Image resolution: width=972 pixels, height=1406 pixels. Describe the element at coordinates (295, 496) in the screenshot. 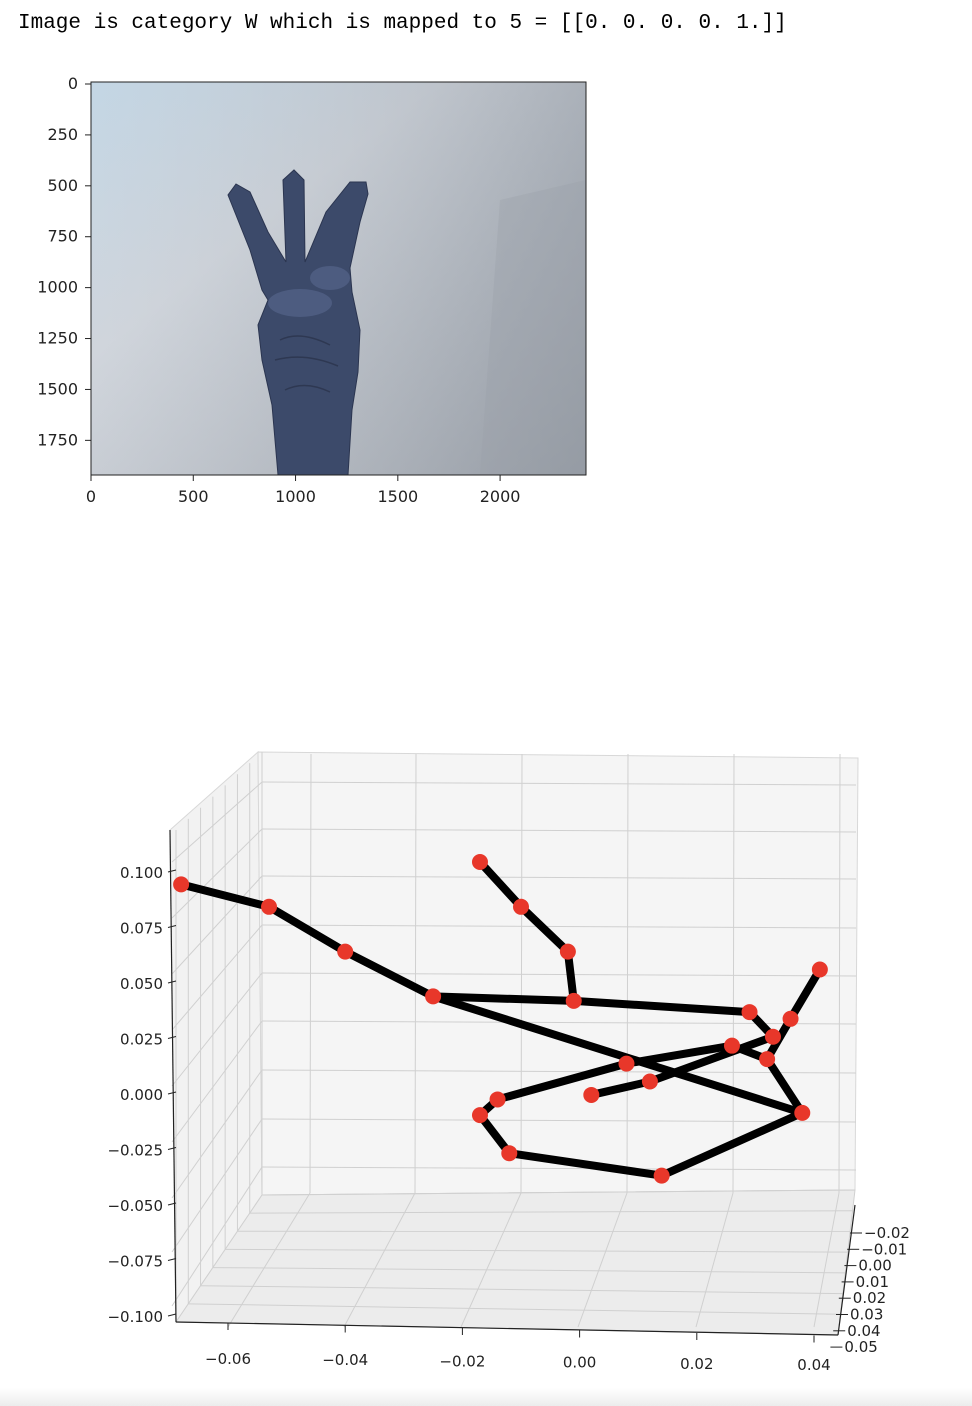

I see `image-x-tick-label: 1000` at that location.